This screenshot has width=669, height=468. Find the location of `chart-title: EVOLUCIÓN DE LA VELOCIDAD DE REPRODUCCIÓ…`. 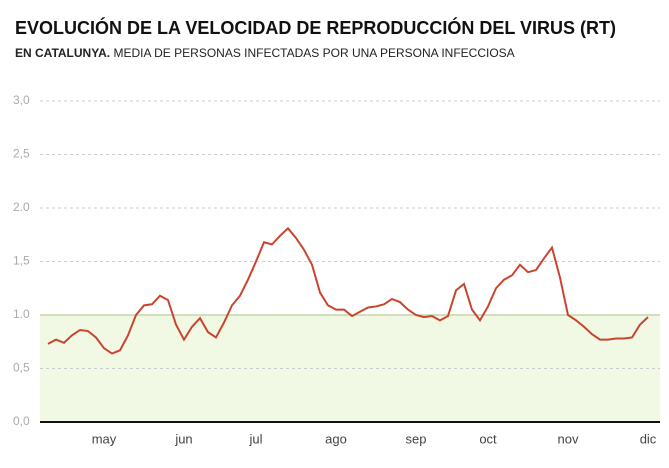

chart-title: EVOLUCIÓN DE LA VELOCIDAD DE REPRODUCCIÓ… is located at coordinates (315, 27).